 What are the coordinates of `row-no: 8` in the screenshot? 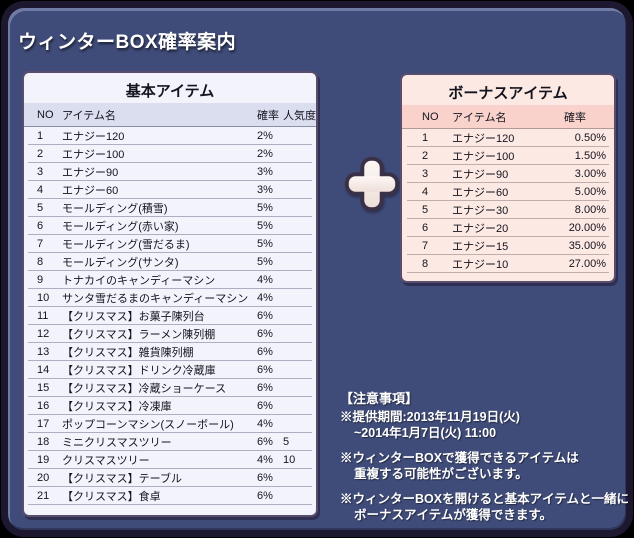 It's located at (40, 261).